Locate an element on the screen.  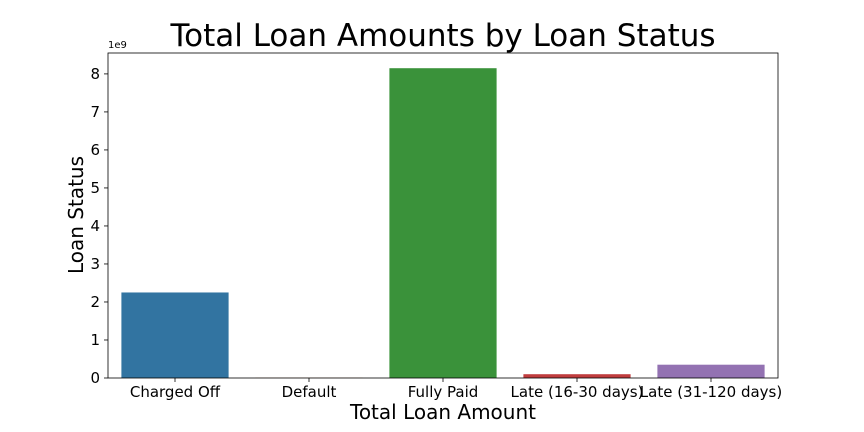
y-tick-label-0: 0 is located at coordinates (95, 378).